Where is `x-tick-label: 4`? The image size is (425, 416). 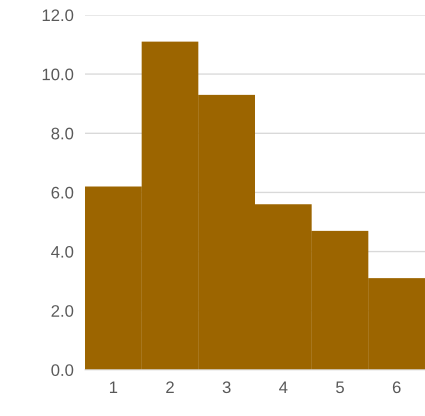
x-tick-label: 4 is located at coordinates (283, 388).